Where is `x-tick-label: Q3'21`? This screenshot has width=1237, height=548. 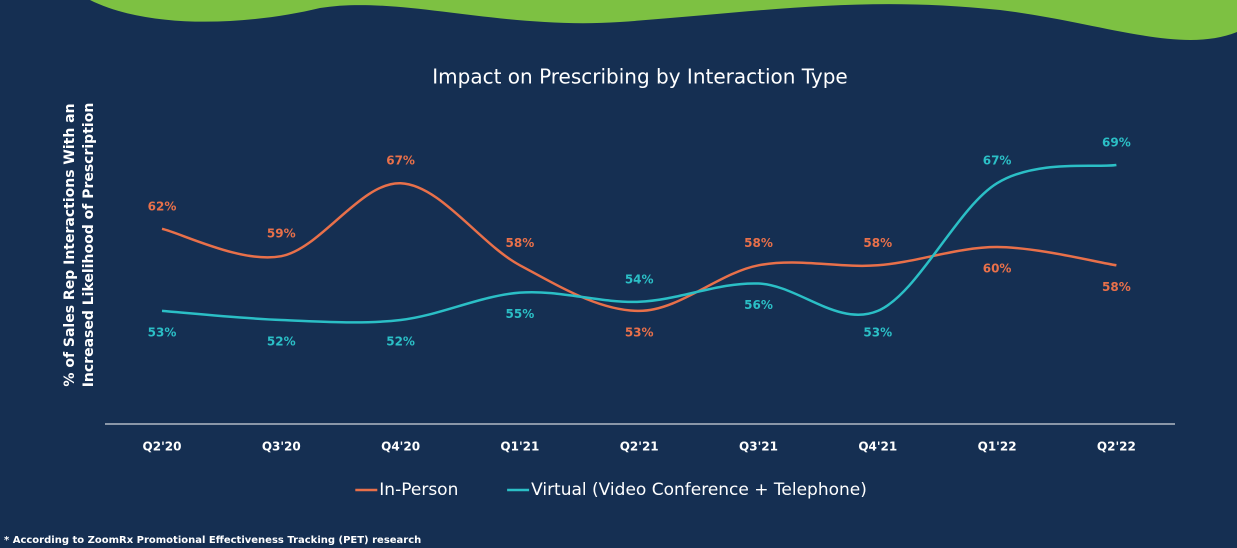 x-tick-label: Q3'21 is located at coordinates (758, 447).